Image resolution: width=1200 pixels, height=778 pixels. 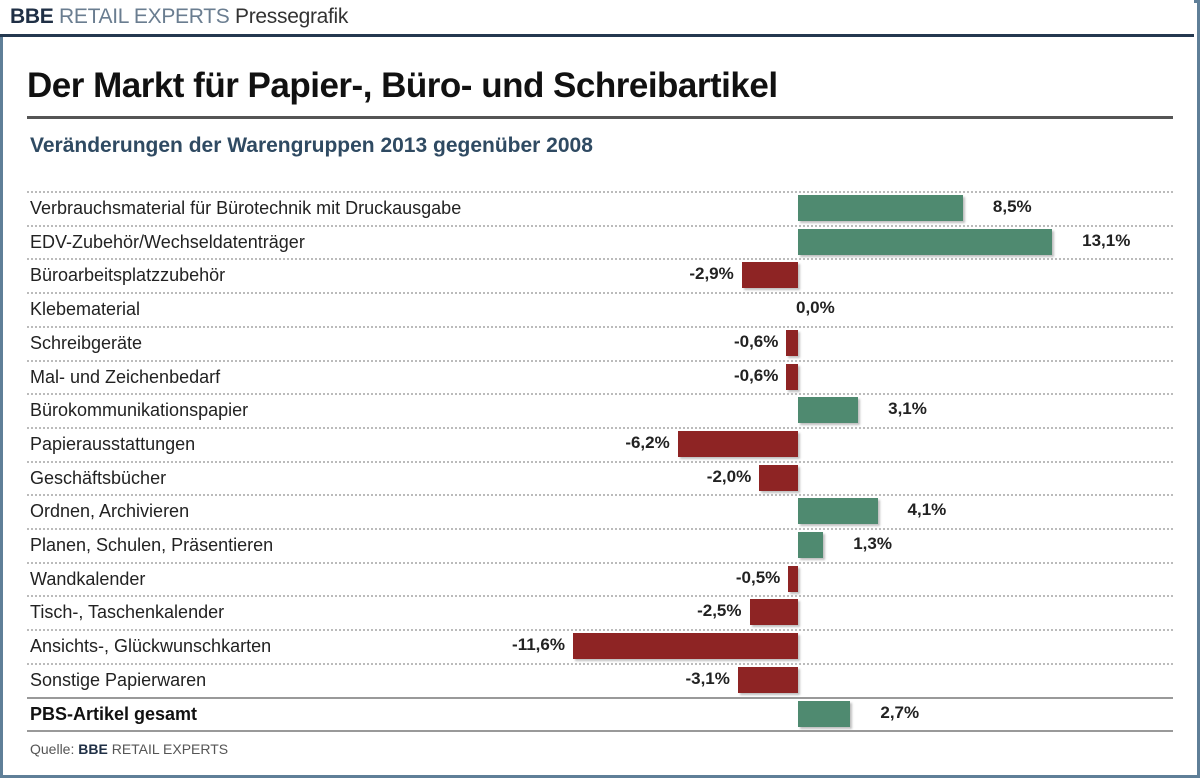 What do you see at coordinates (729, 476) in the screenshot?
I see `value-label: -2,0%` at bounding box center [729, 476].